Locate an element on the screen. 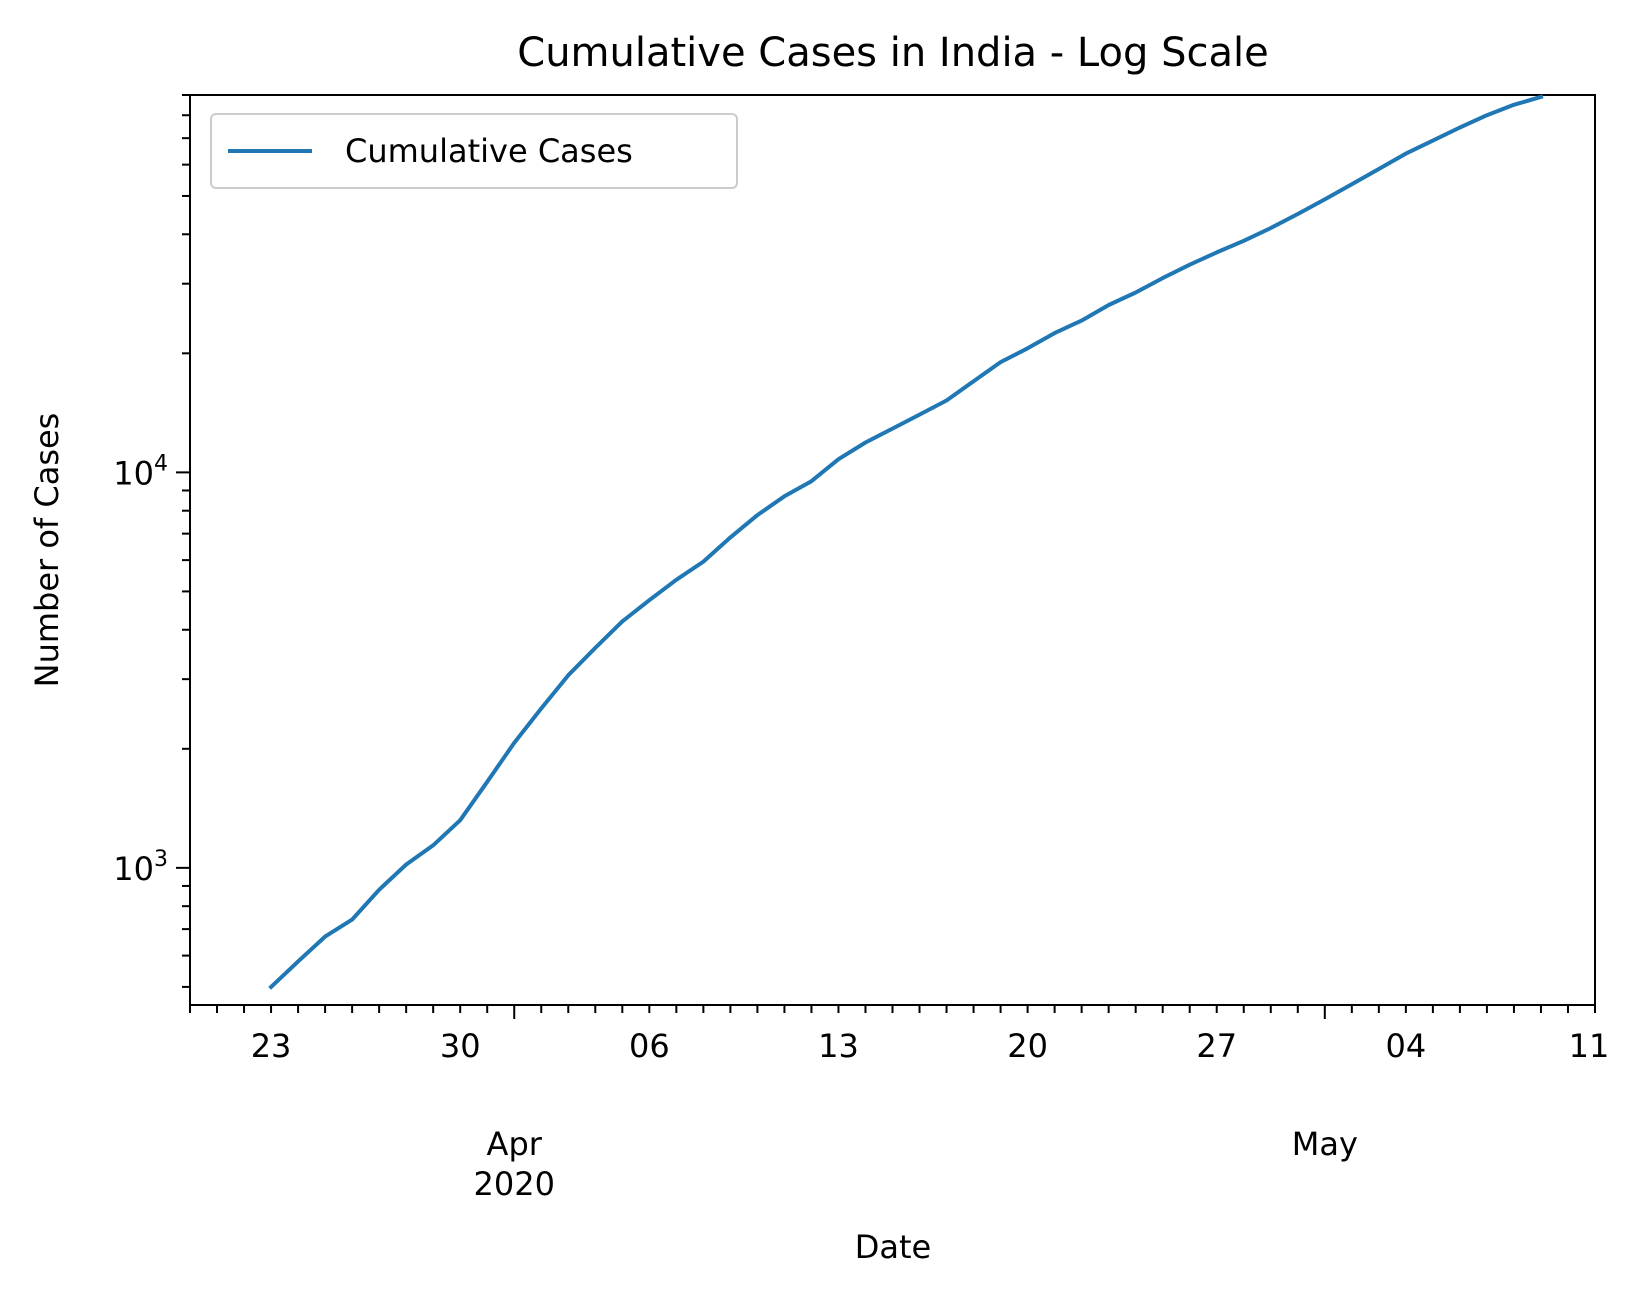  x-axis-label: Date is located at coordinates (893, 1247).